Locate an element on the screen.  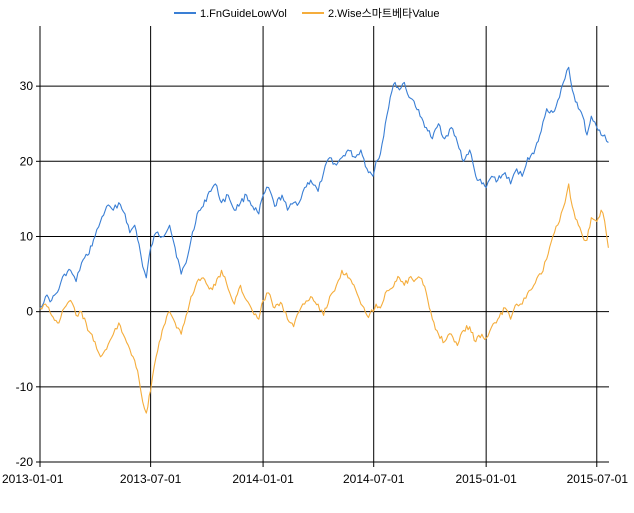
x-tick-label: 2014-01-01 is located at coordinates (263, 479).